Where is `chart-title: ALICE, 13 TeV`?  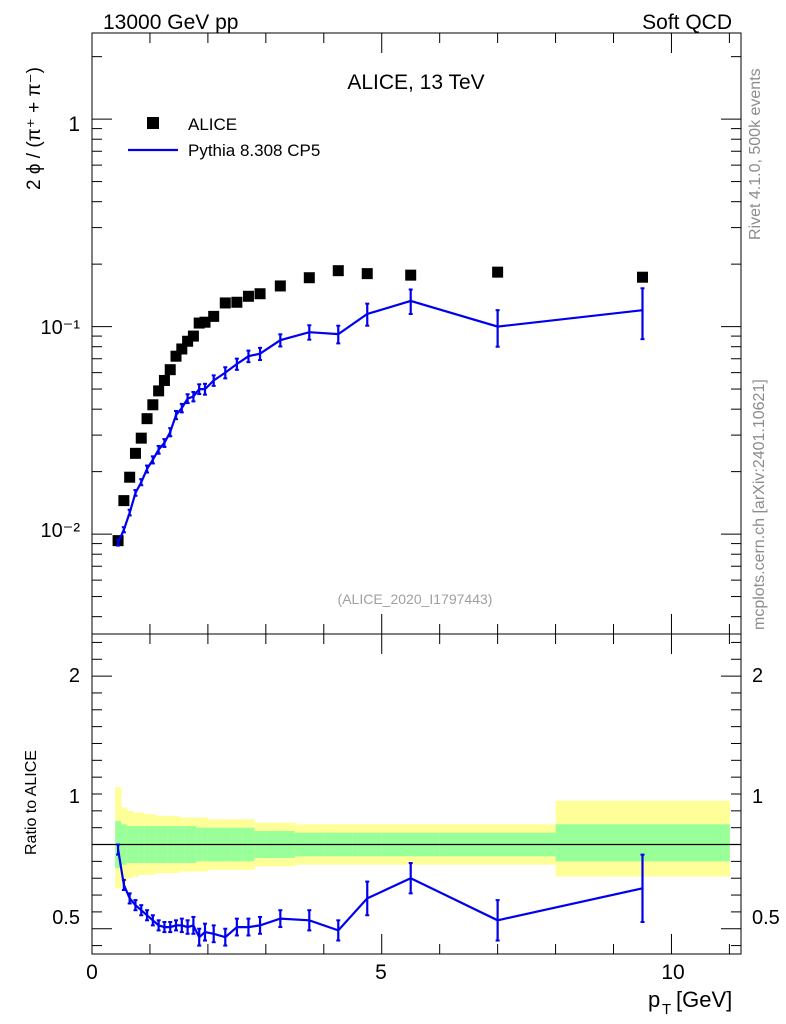 chart-title: ALICE, 13 TeV is located at coordinates (415, 82).